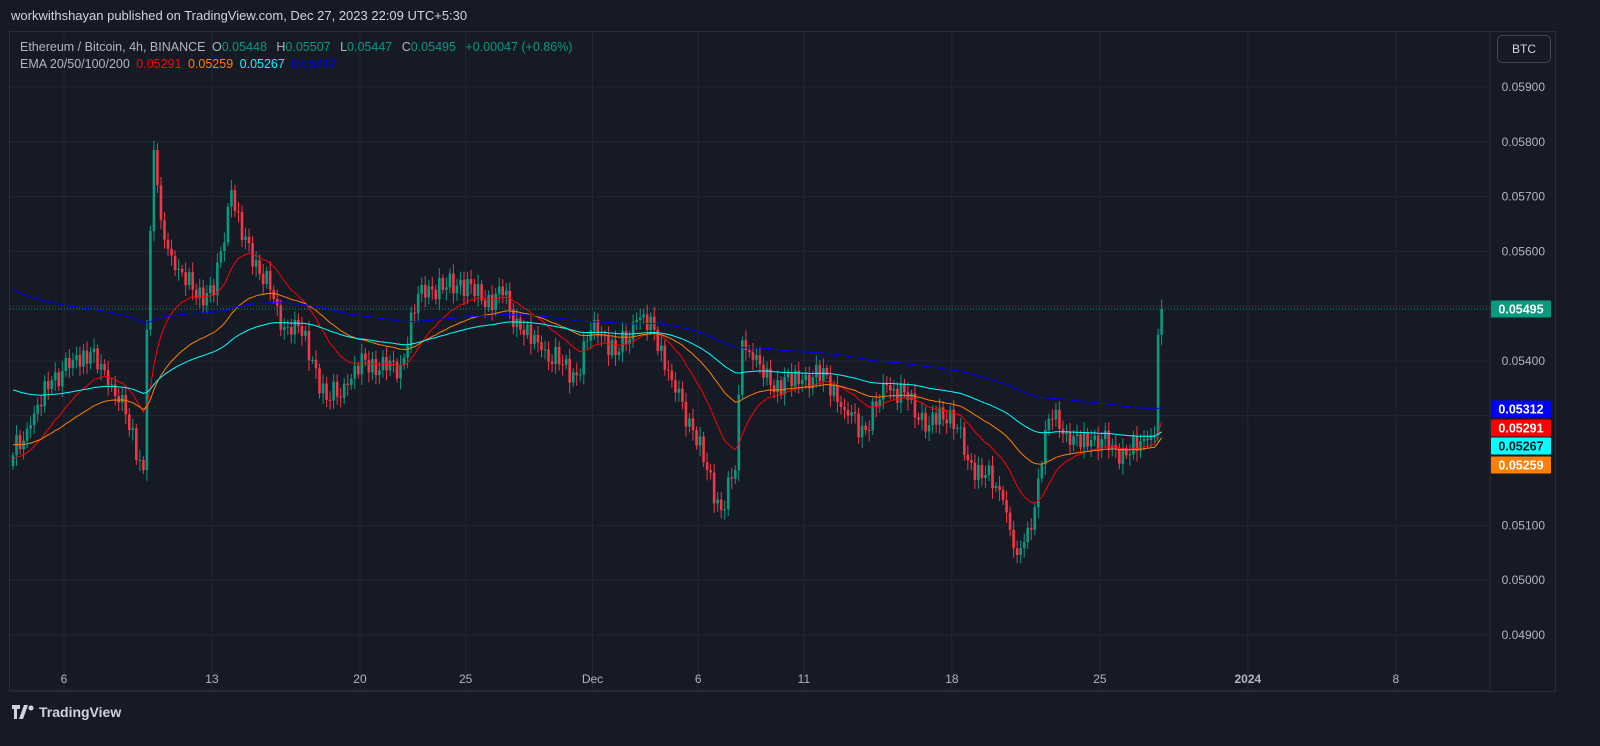 The height and width of the screenshot is (746, 1600). What do you see at coordinates (23, 712) in the screenshot?
I see `tradingview-logo-icon` at bounding box center [23, 712].